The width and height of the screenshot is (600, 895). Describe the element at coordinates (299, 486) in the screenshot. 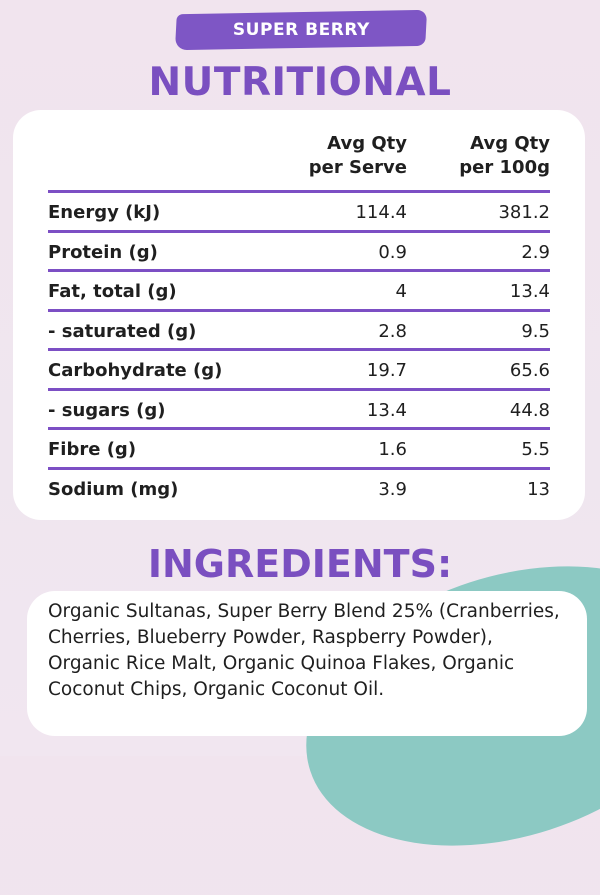

I see `table-row: Sodium (mg) 3.9 13` at that location.